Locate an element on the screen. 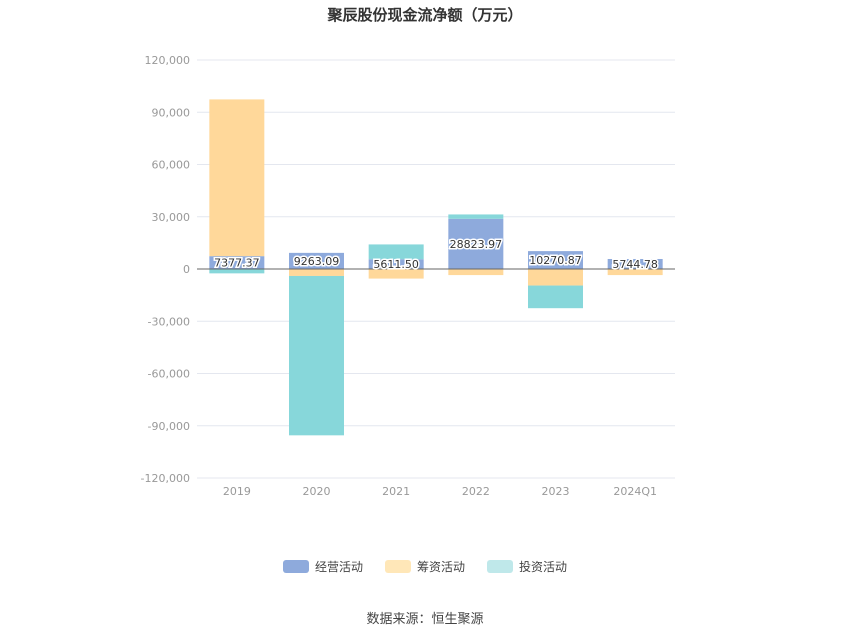 The image size is (850, 637). legend-label-financing: 筹资活动 is located at coordinates (440, 567).